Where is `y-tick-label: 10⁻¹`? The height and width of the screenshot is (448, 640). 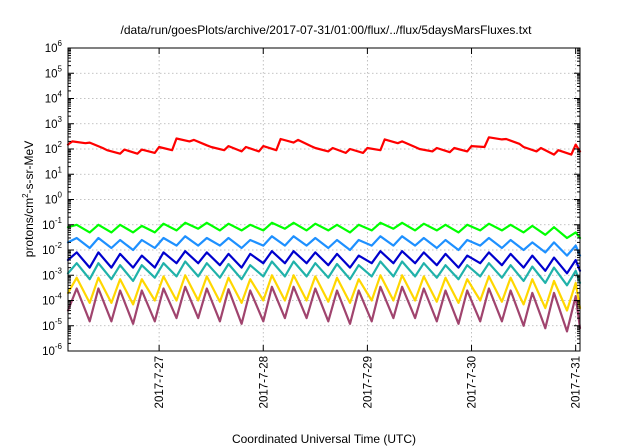
y-tick-label: 10⁻¹ is located at coordinates (52, 224).